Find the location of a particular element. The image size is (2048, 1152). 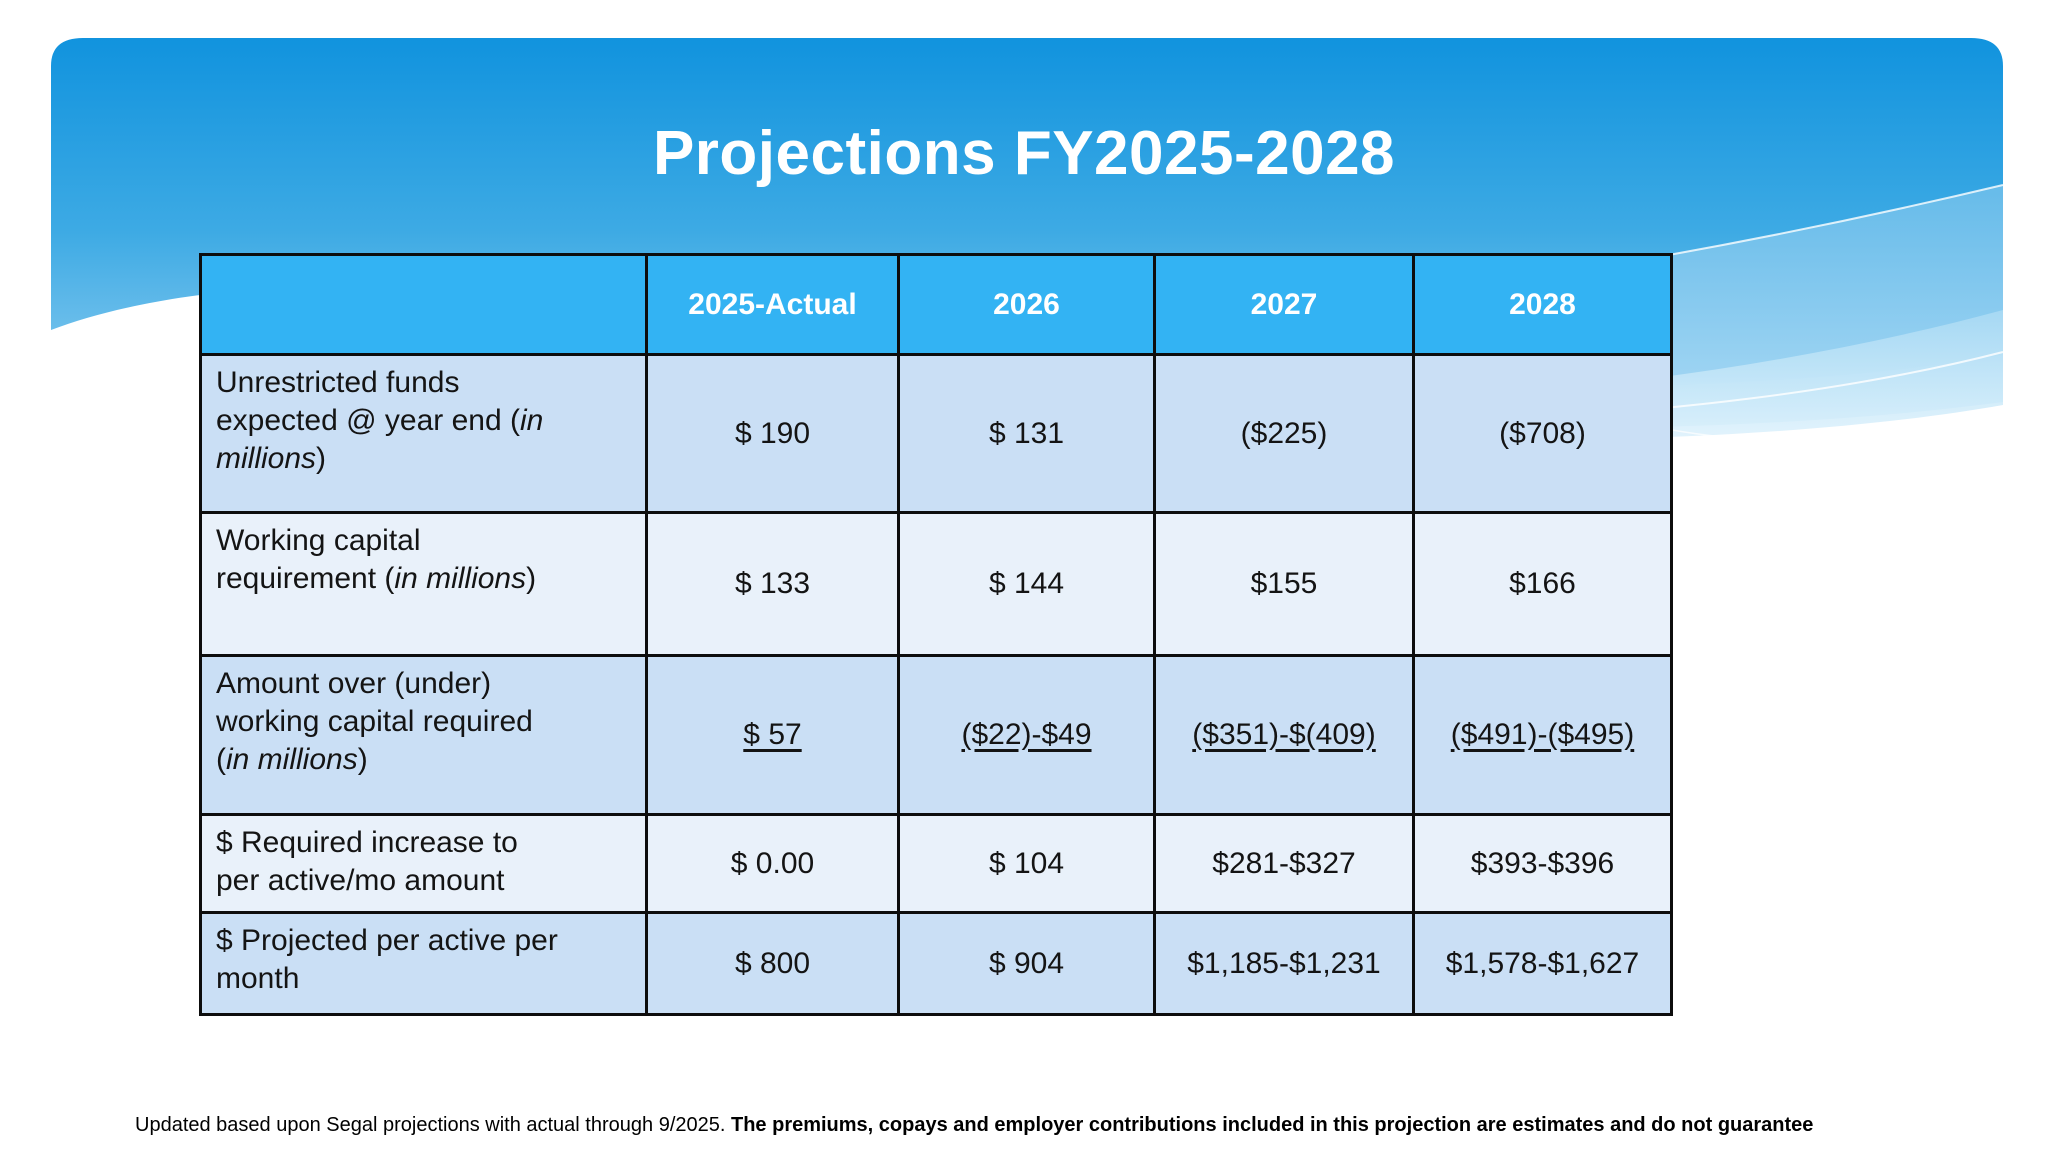

row-label-cell: $ Projected per active per month is located at coordinates (423, 963).